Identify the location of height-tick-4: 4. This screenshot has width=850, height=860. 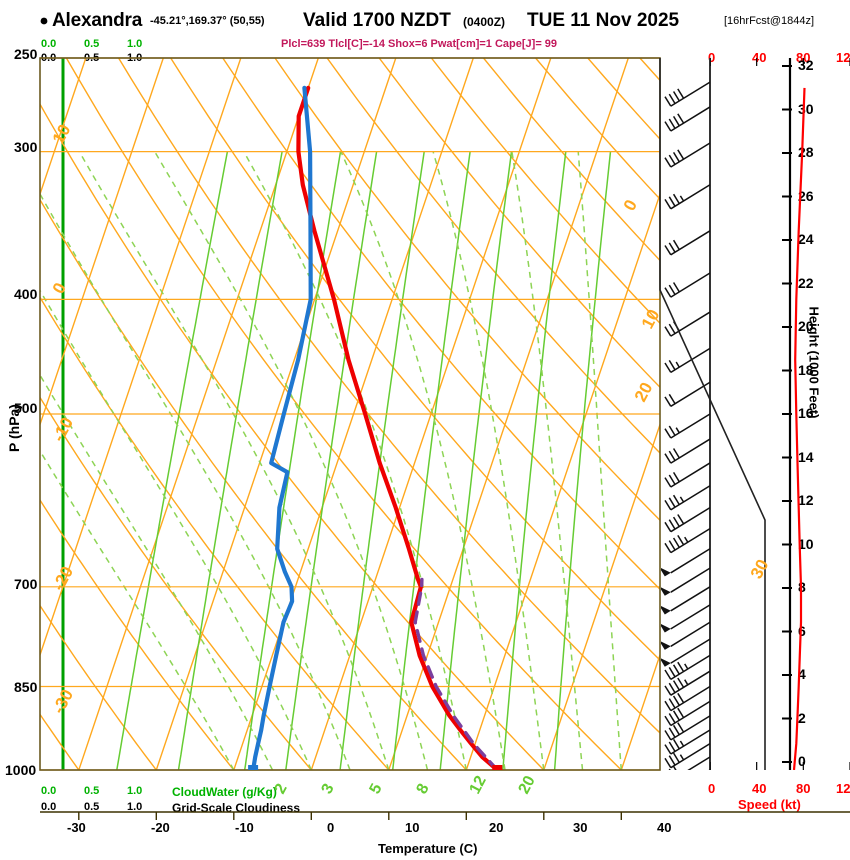
(802, 674).